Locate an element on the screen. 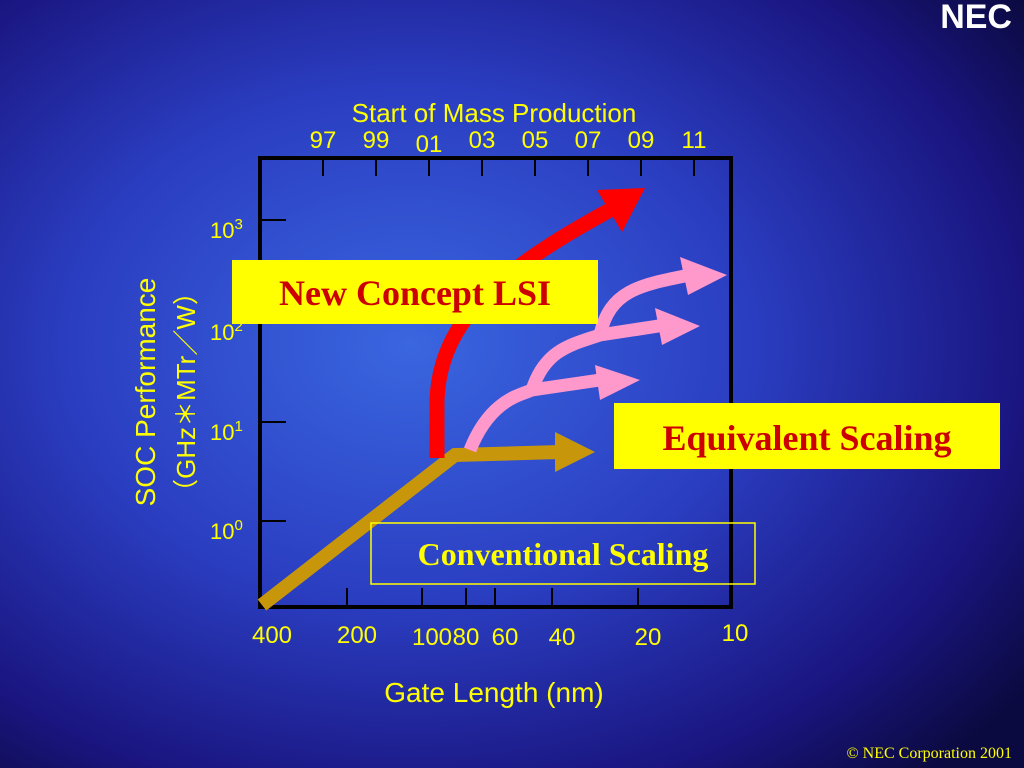 The width and height of the screenshot is (1024, 768). bottom-tick-label: 60 is located at coordinates (505, 637).